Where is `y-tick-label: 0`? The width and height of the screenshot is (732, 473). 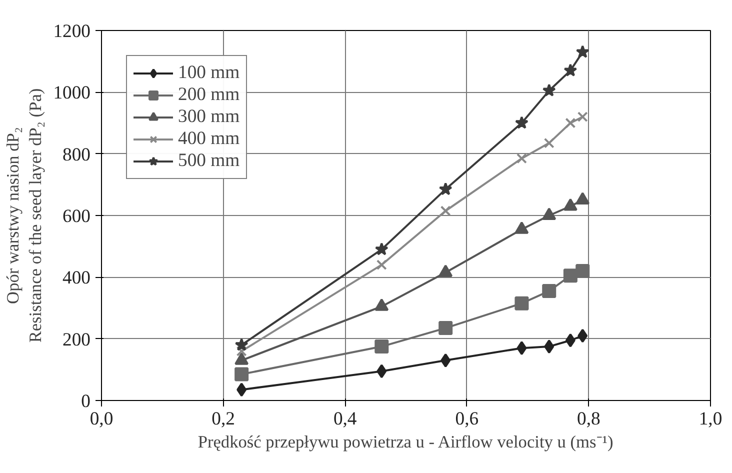 y-tick-label: 0 is located at coordinates (85, 401).